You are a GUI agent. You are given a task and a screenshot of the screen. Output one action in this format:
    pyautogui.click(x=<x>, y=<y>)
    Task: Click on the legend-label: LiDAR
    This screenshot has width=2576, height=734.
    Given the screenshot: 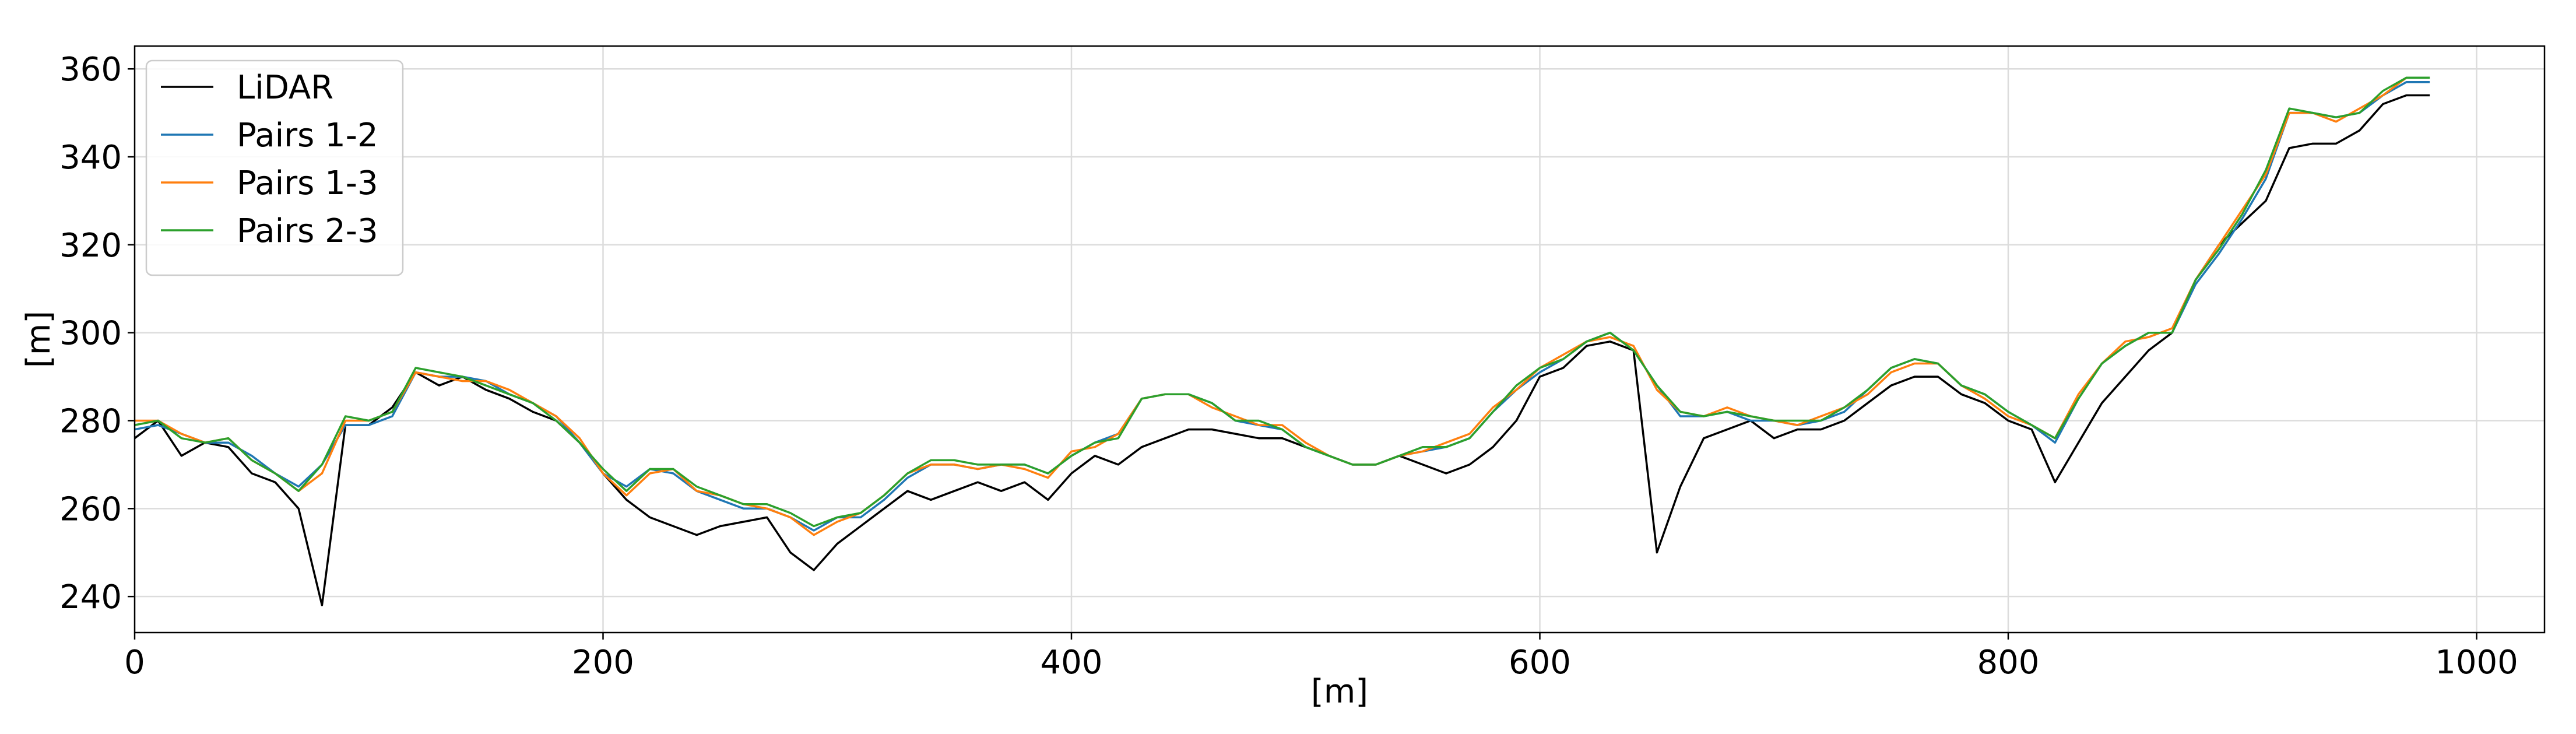 What is the action you would take?
    pyautogui.click(x=285, y=88)
    